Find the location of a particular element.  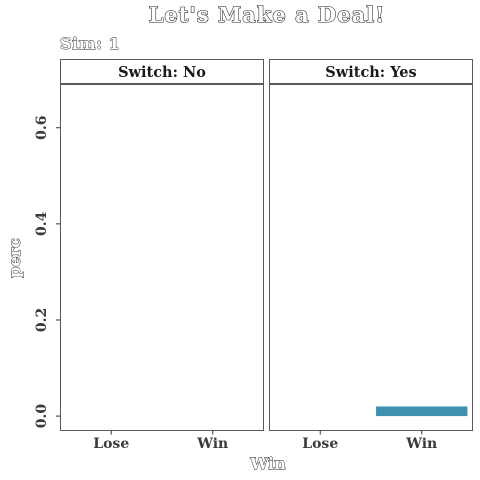

chart-title: Let's Make a Deal! is located at coordinates (267, 14).